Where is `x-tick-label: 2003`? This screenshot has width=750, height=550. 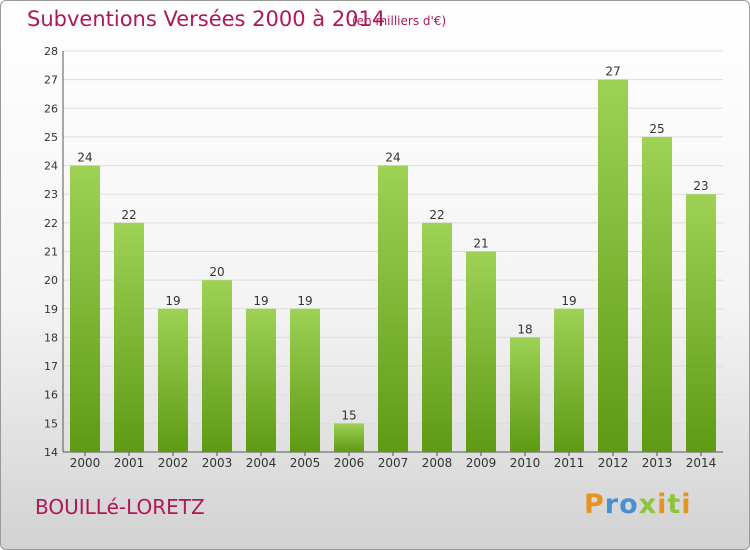 x-tick-label: 2003 is located at coordinates (217, 463).